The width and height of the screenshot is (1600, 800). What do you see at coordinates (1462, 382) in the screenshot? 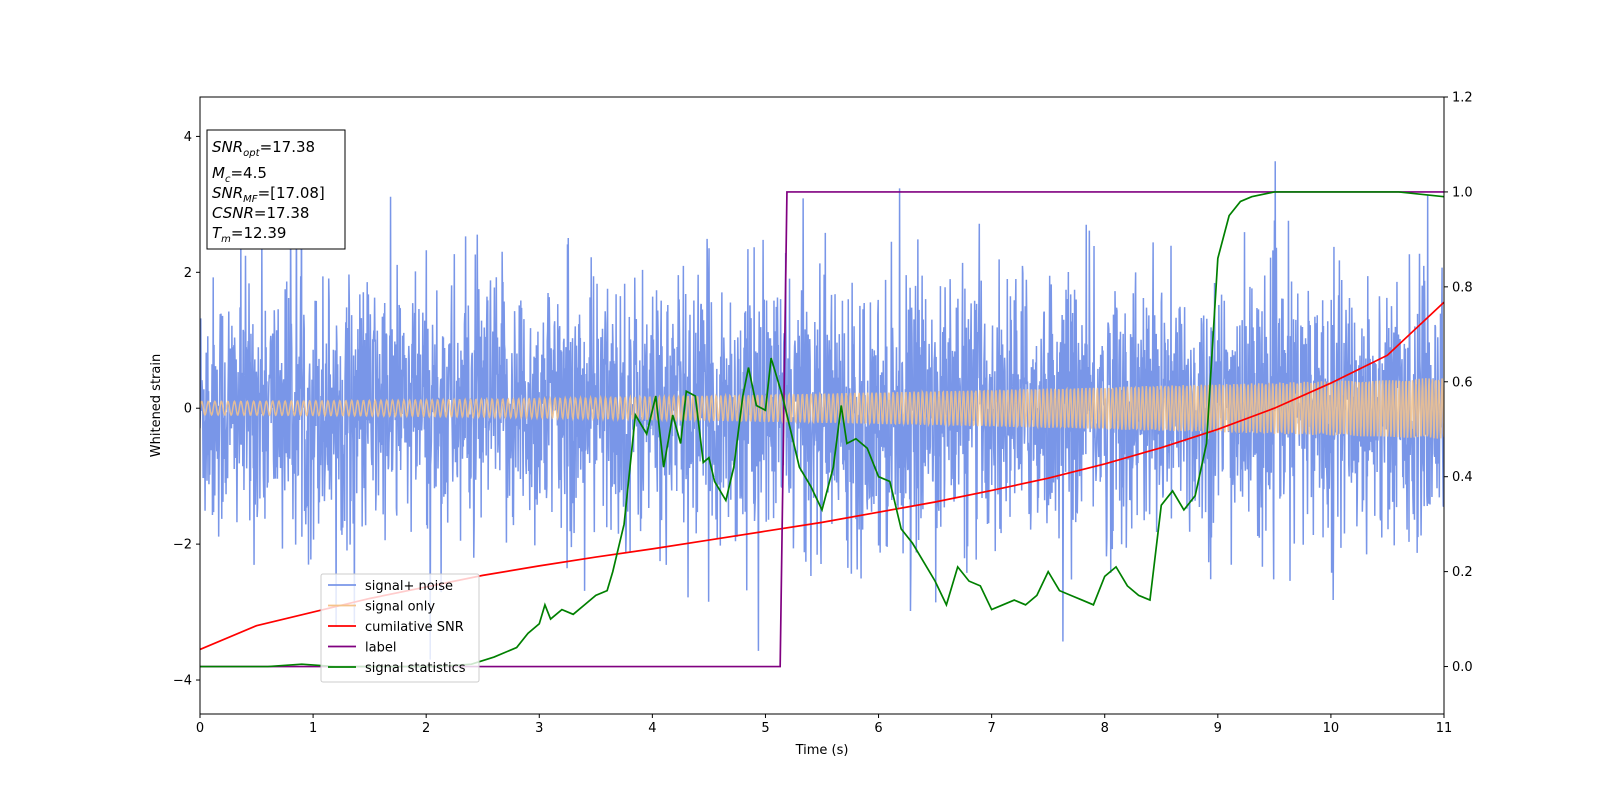
I see `y-right-tick-label: 0.6` at bounding box center [1462, 382].